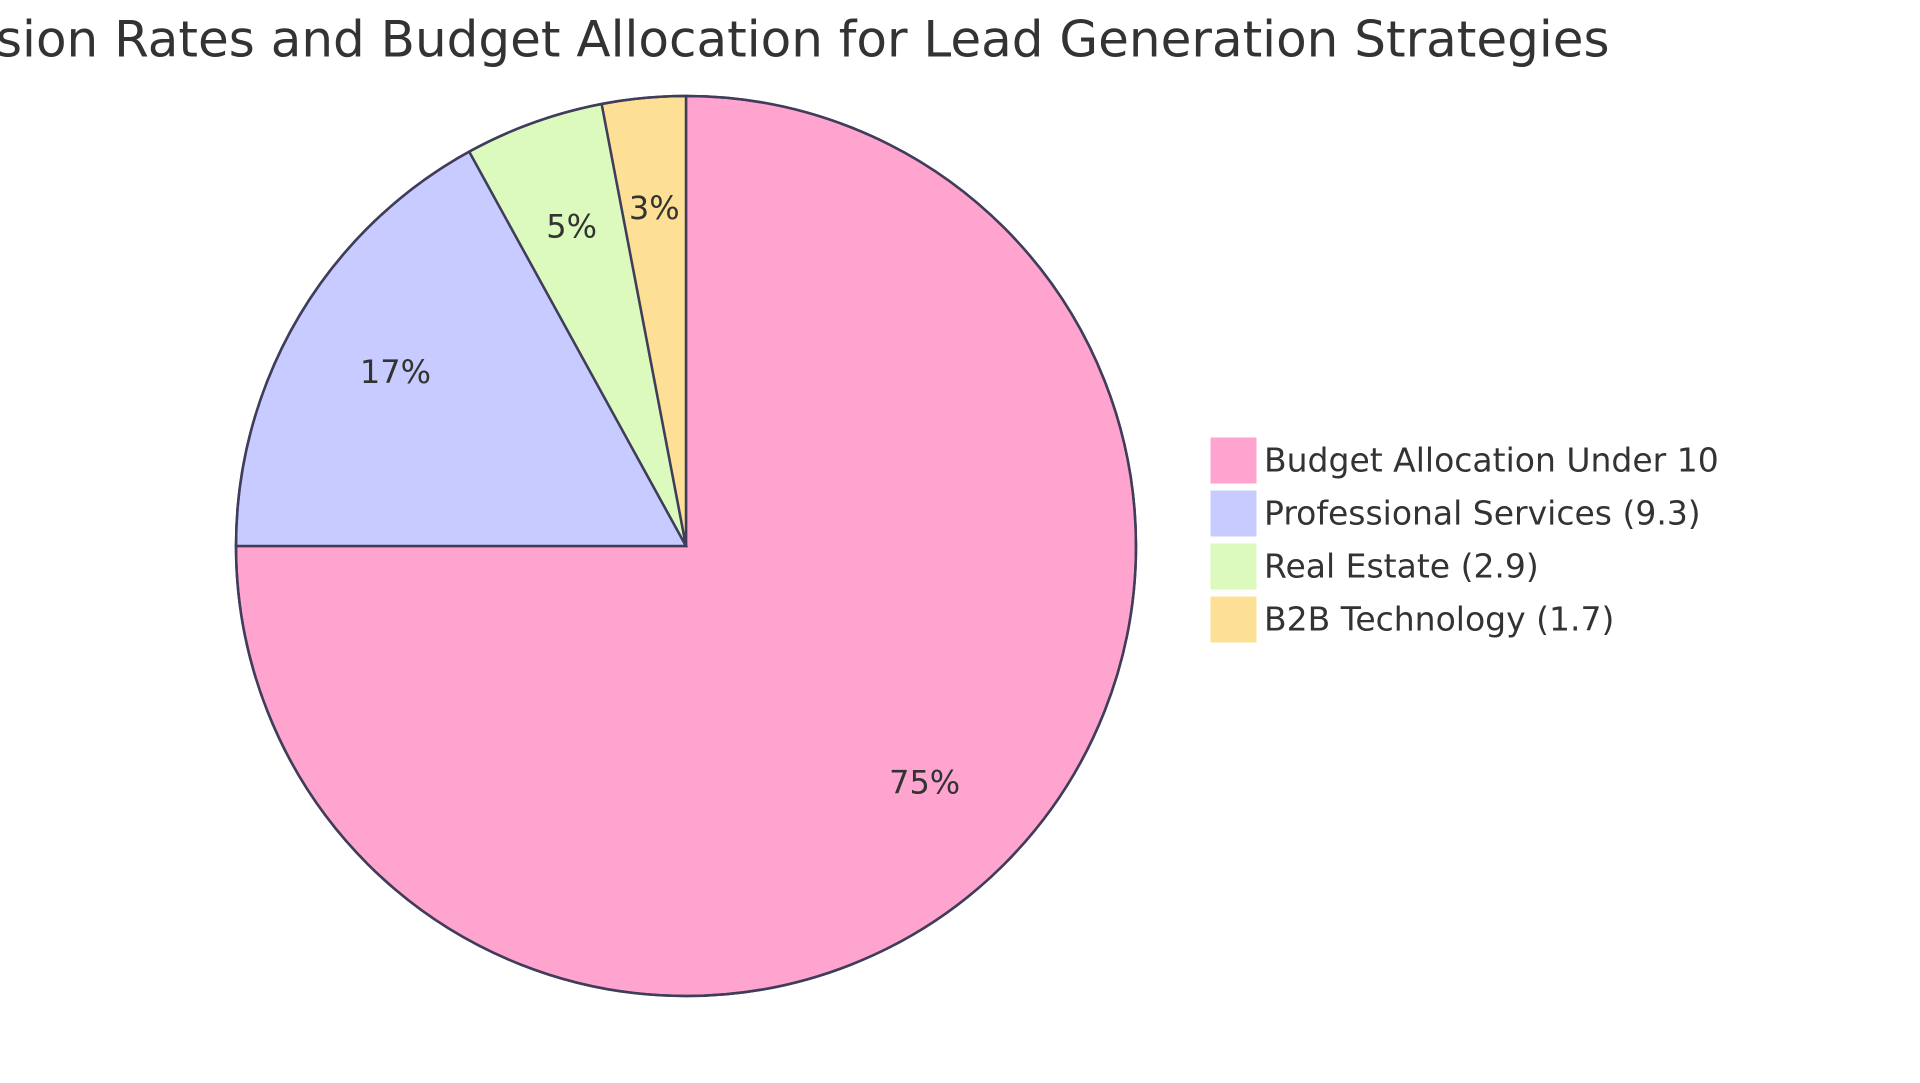 This screenshot has width=1920, height=1083. I want to click on slice-label: 3%, so click(654, 208).